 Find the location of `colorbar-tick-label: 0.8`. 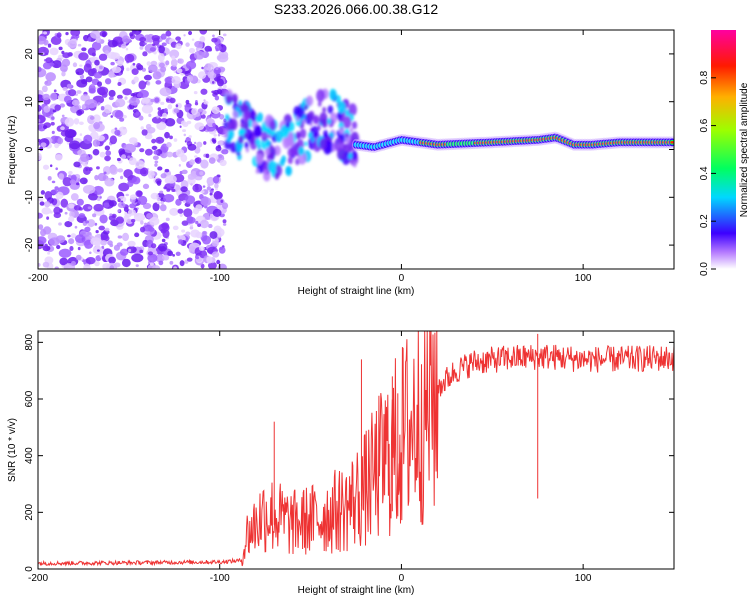

colorbar-tick-label: 0.8 is located at coordinates (704, 77).